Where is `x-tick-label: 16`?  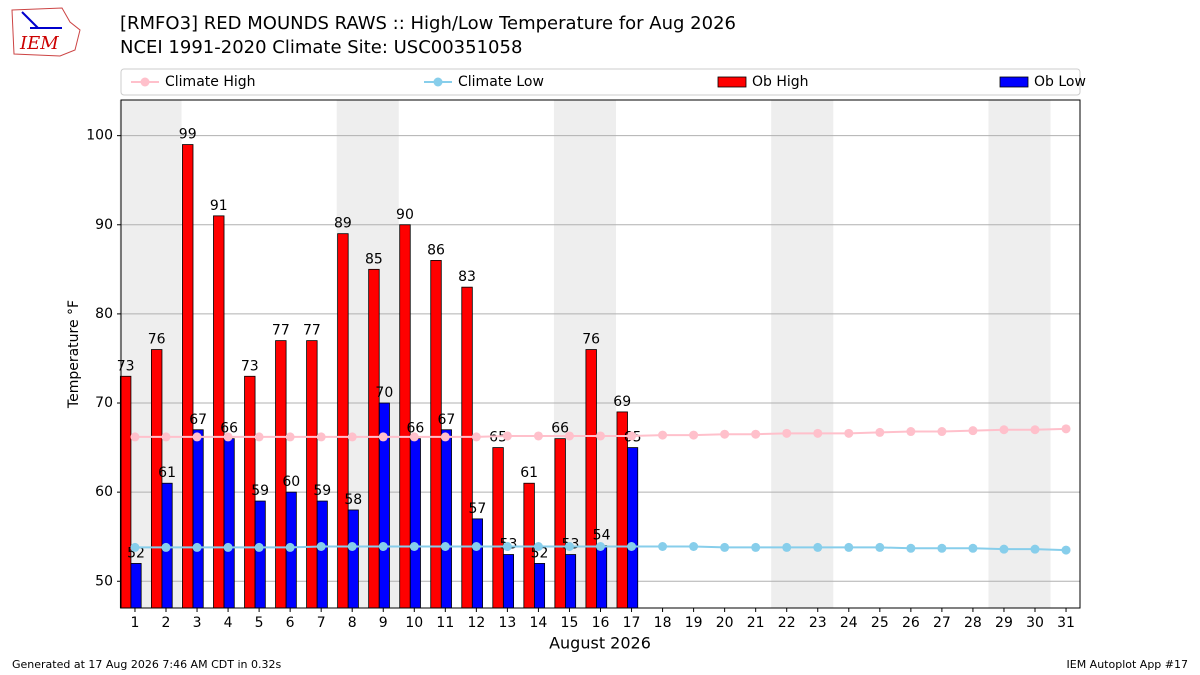
x-tick-label: 16 is located at coordinates (601, 623).